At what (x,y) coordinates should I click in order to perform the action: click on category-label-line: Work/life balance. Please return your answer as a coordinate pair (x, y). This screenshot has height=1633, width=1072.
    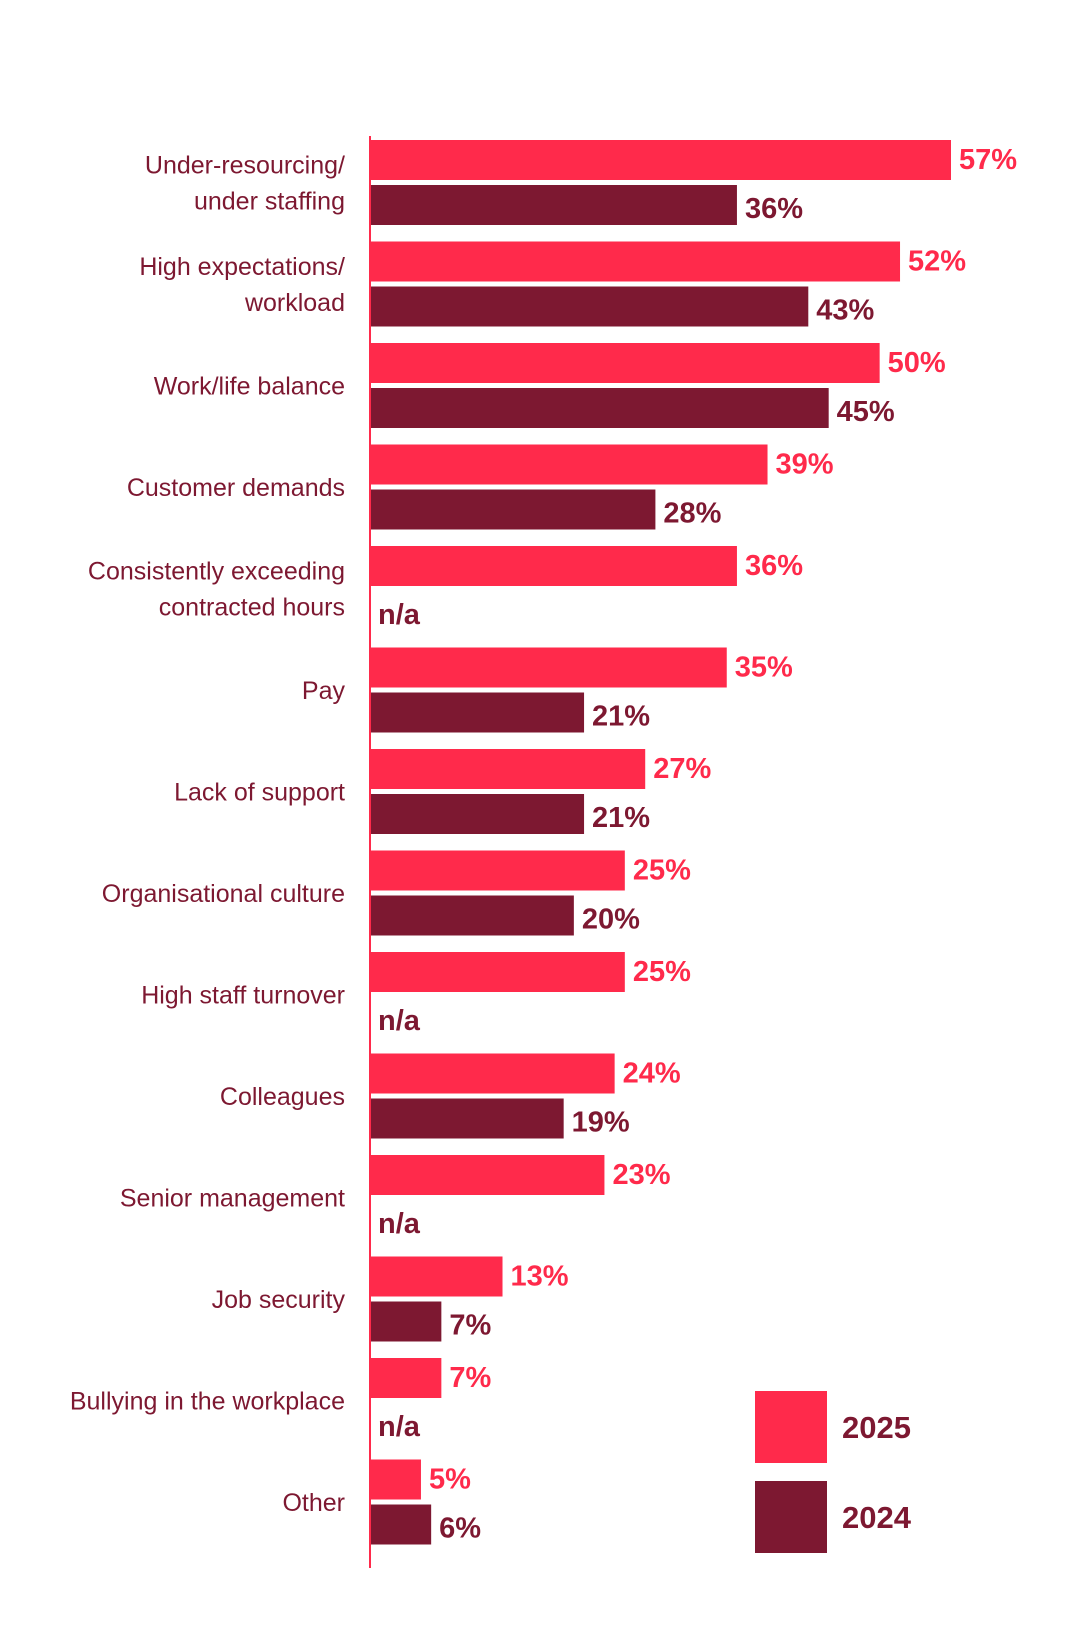
    Looking at the image, I should click on (249, 387).